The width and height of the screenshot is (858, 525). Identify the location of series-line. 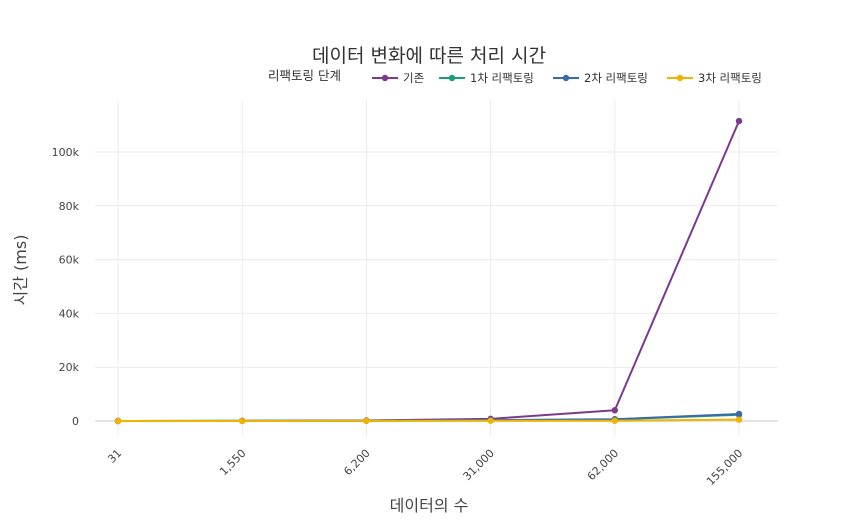
(428, 420).